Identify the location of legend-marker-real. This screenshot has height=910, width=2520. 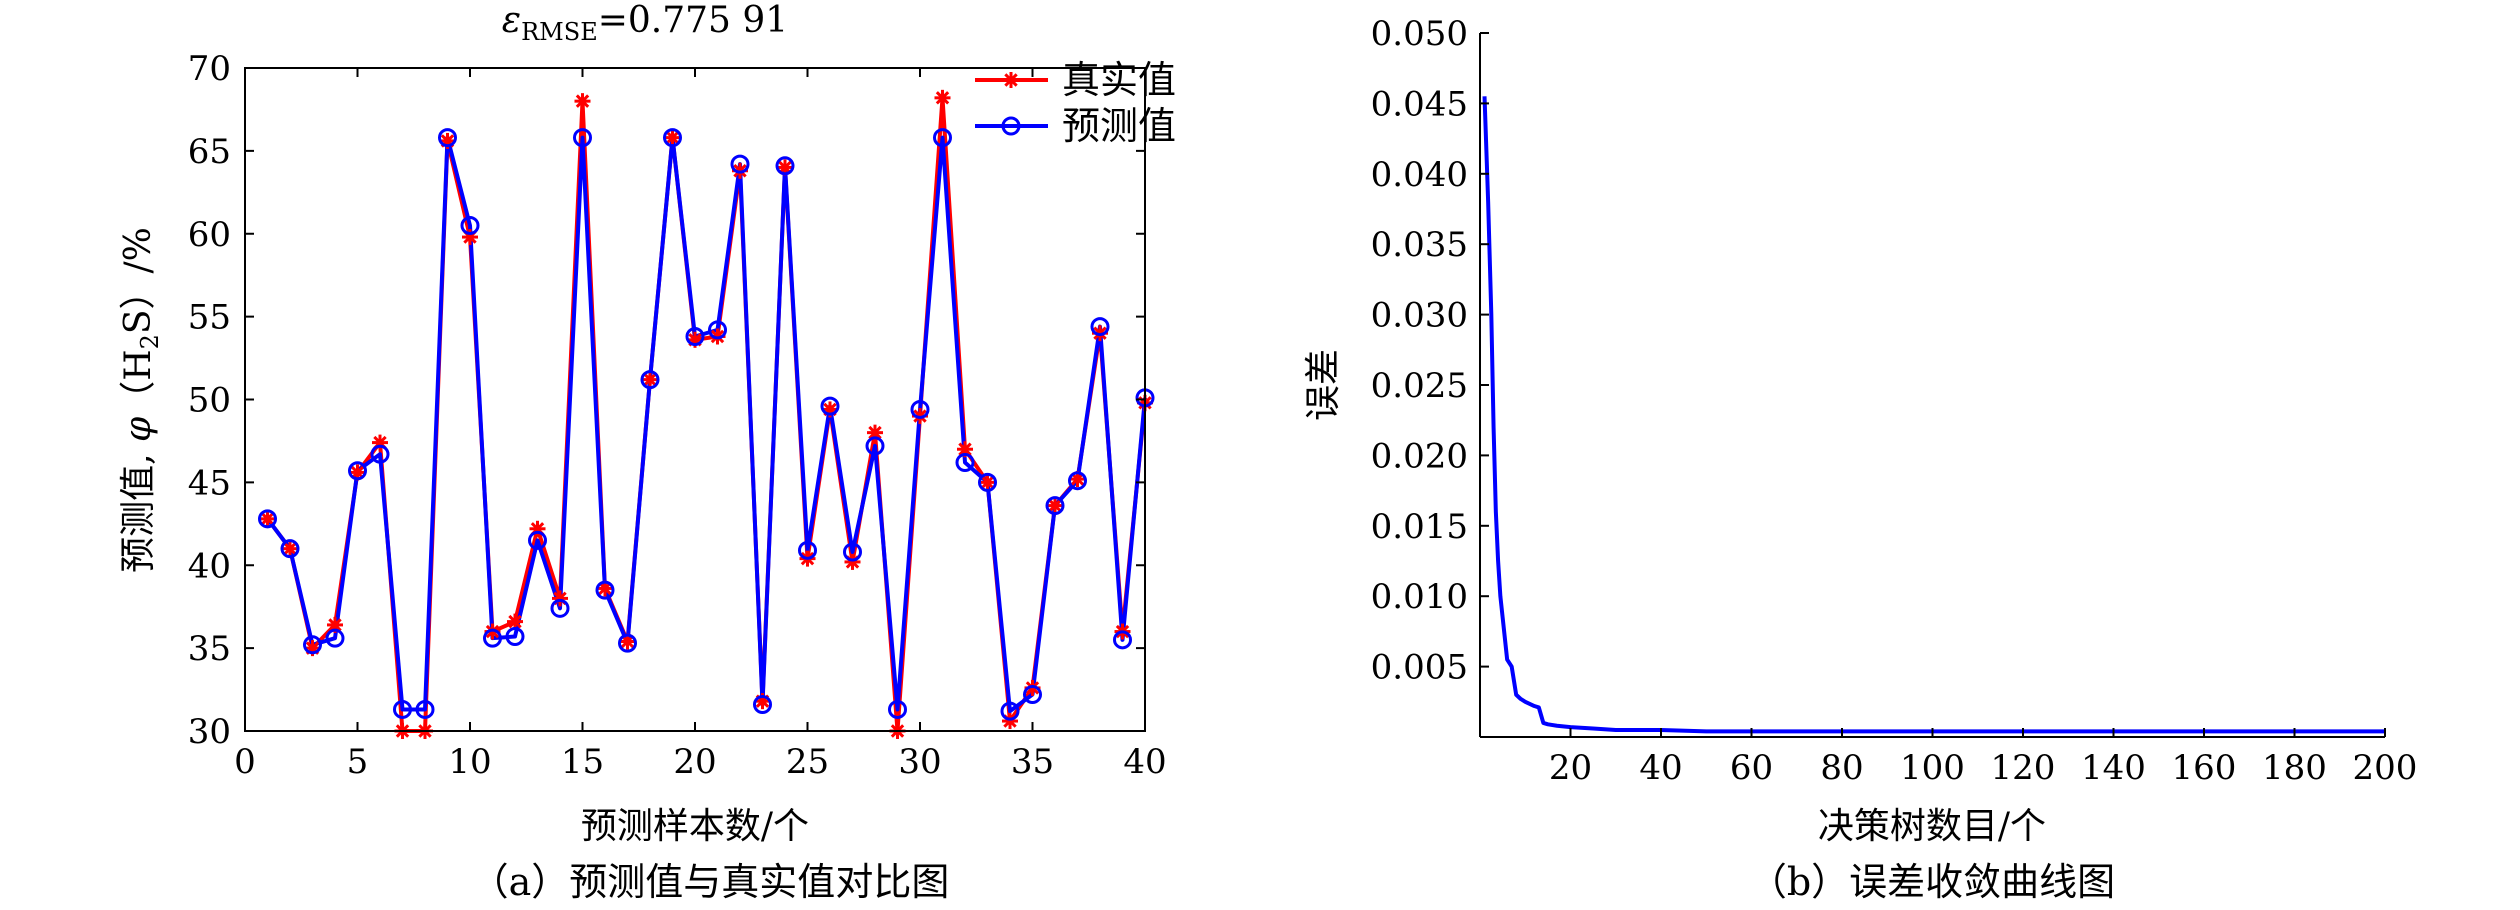
(1011, 80).